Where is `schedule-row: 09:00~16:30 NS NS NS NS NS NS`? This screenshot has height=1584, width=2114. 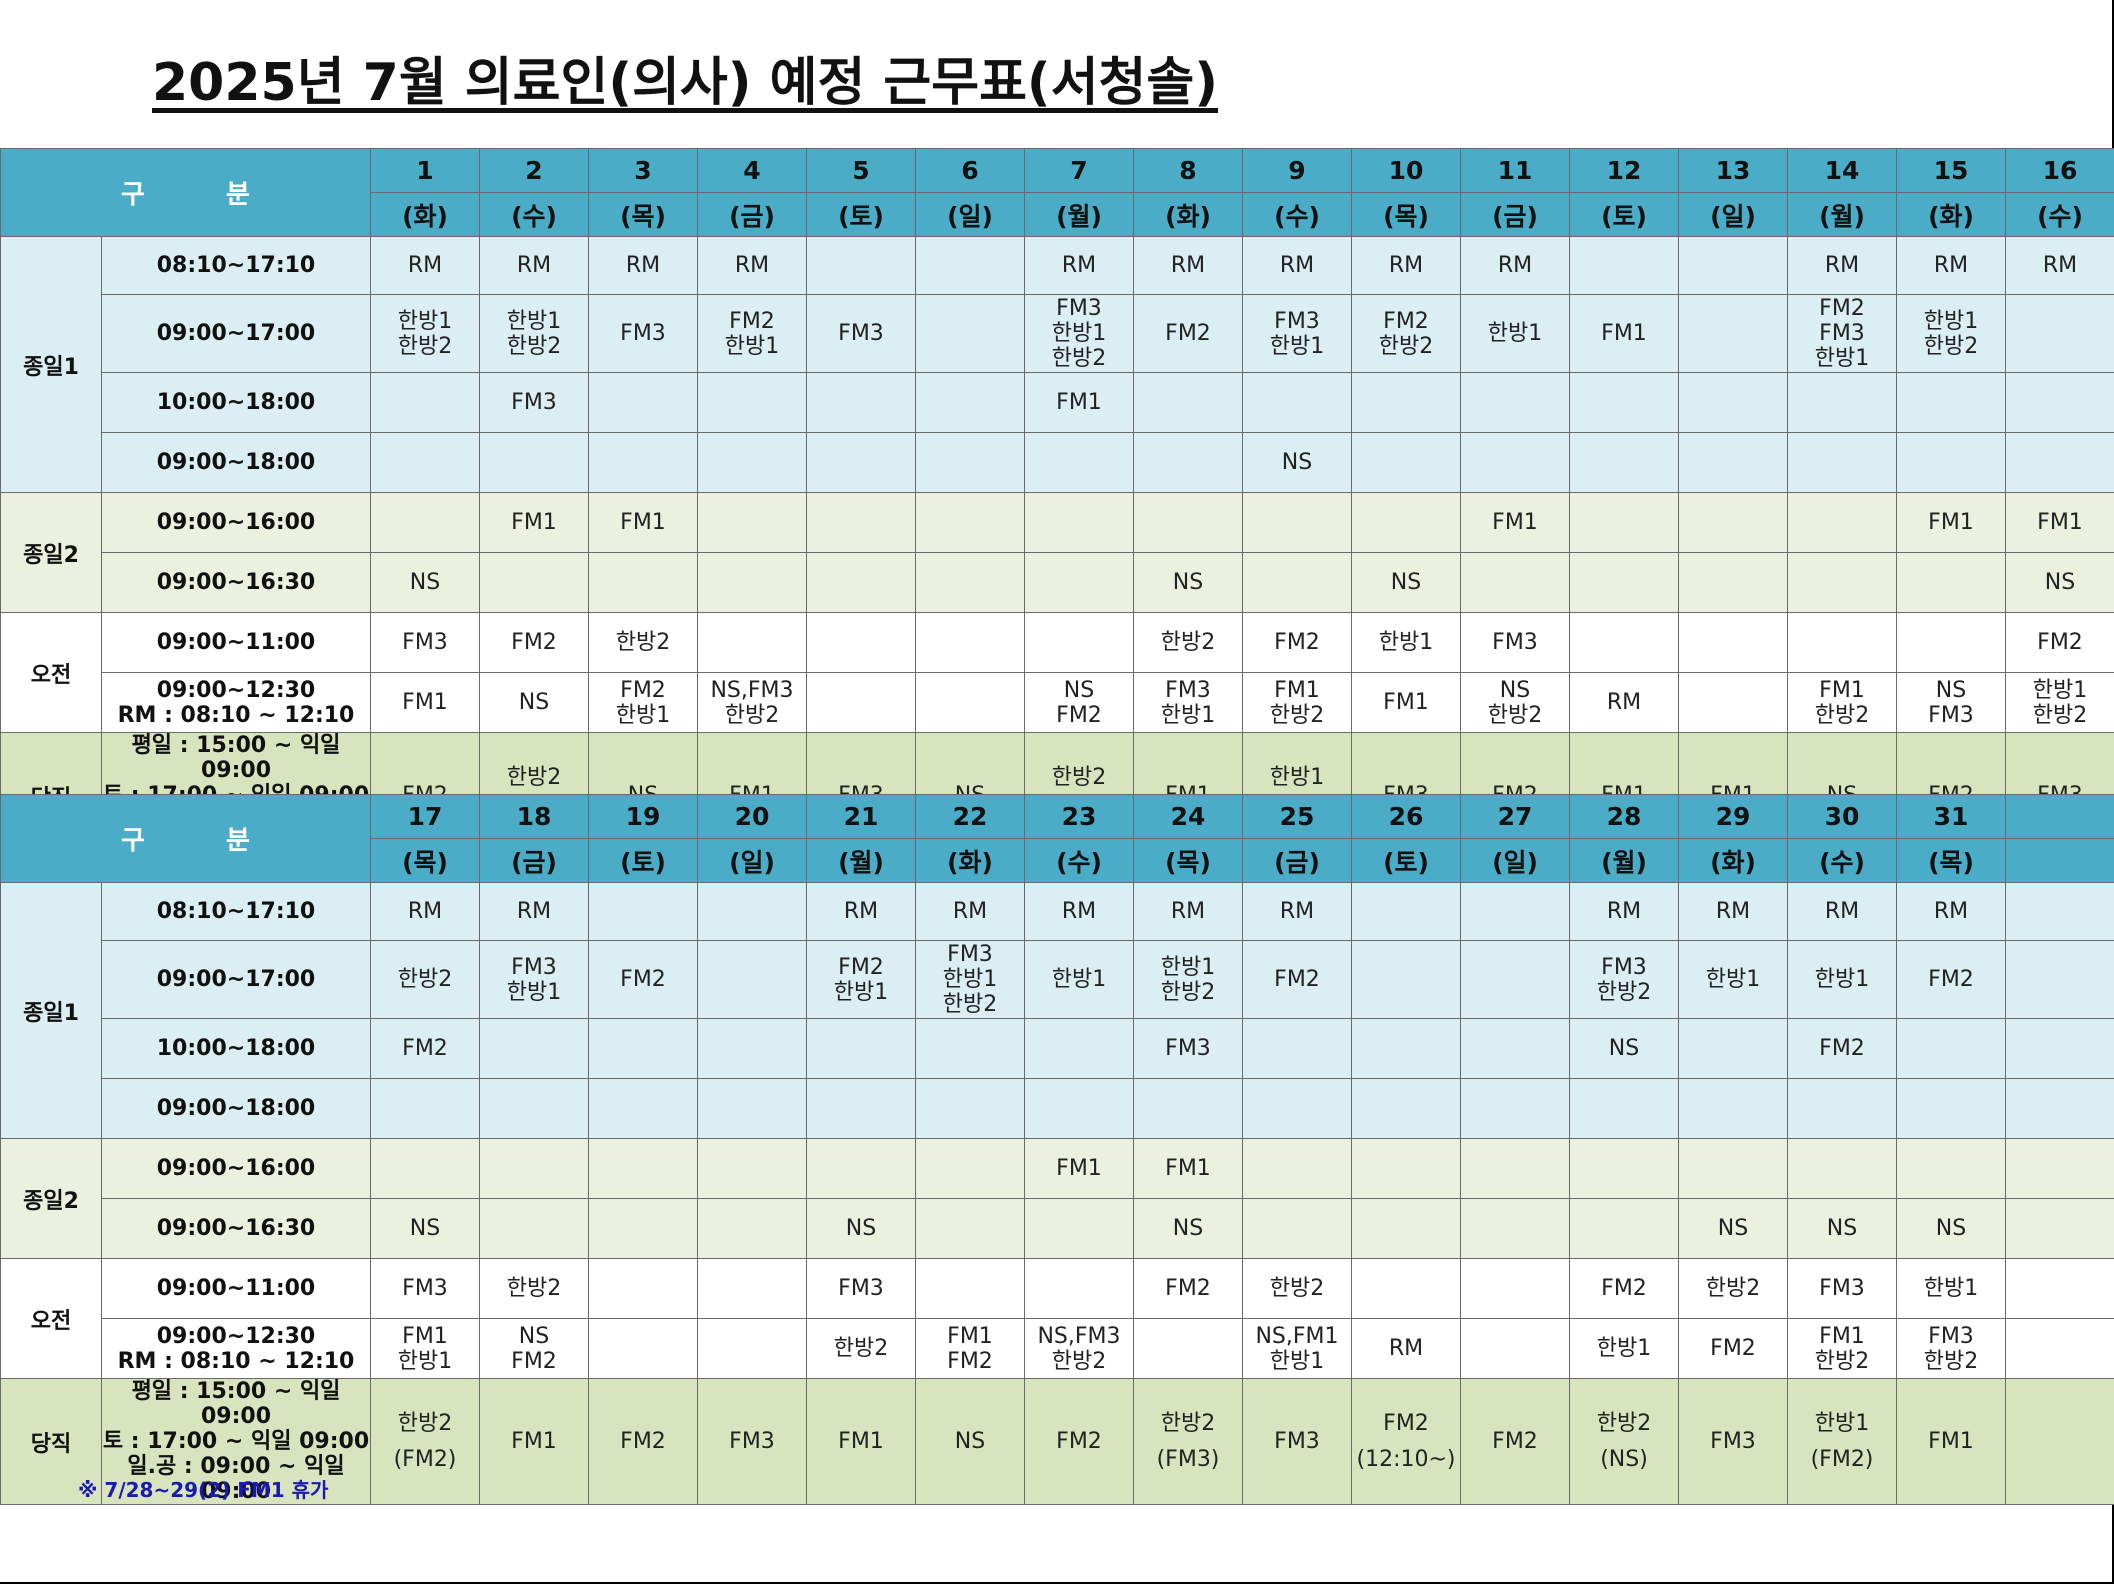
schedule-row: 09:00~16:30 NS NS NS NS NS NS is located at coordinates (1057, 1228).